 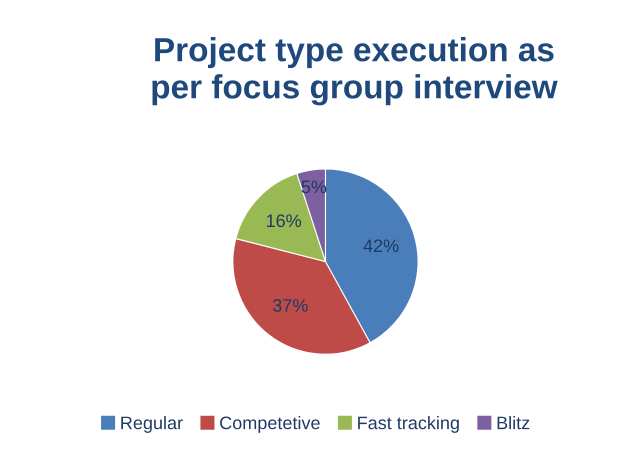 What do you see at coordinates (381, 245) in the screenshot?
I see `data-label: 42%` at bounding box center [381, 245].